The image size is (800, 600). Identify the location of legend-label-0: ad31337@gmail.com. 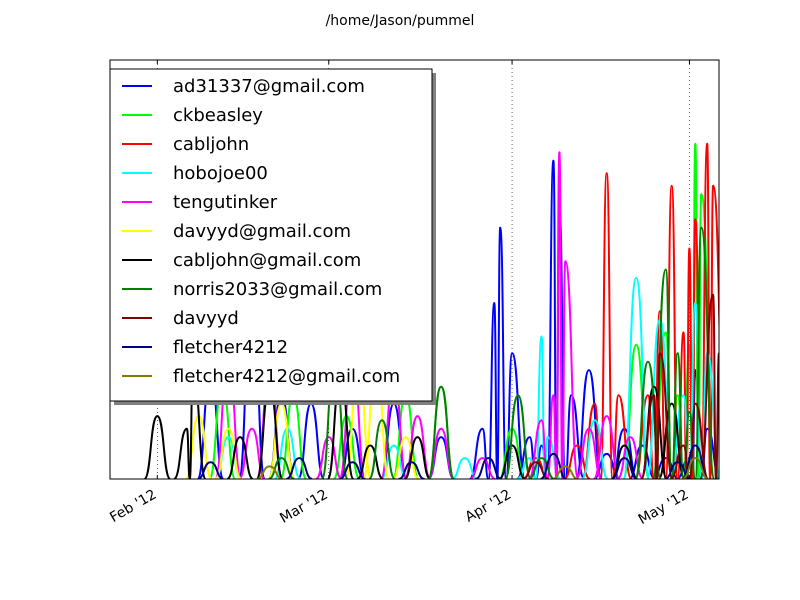
(269, 86).